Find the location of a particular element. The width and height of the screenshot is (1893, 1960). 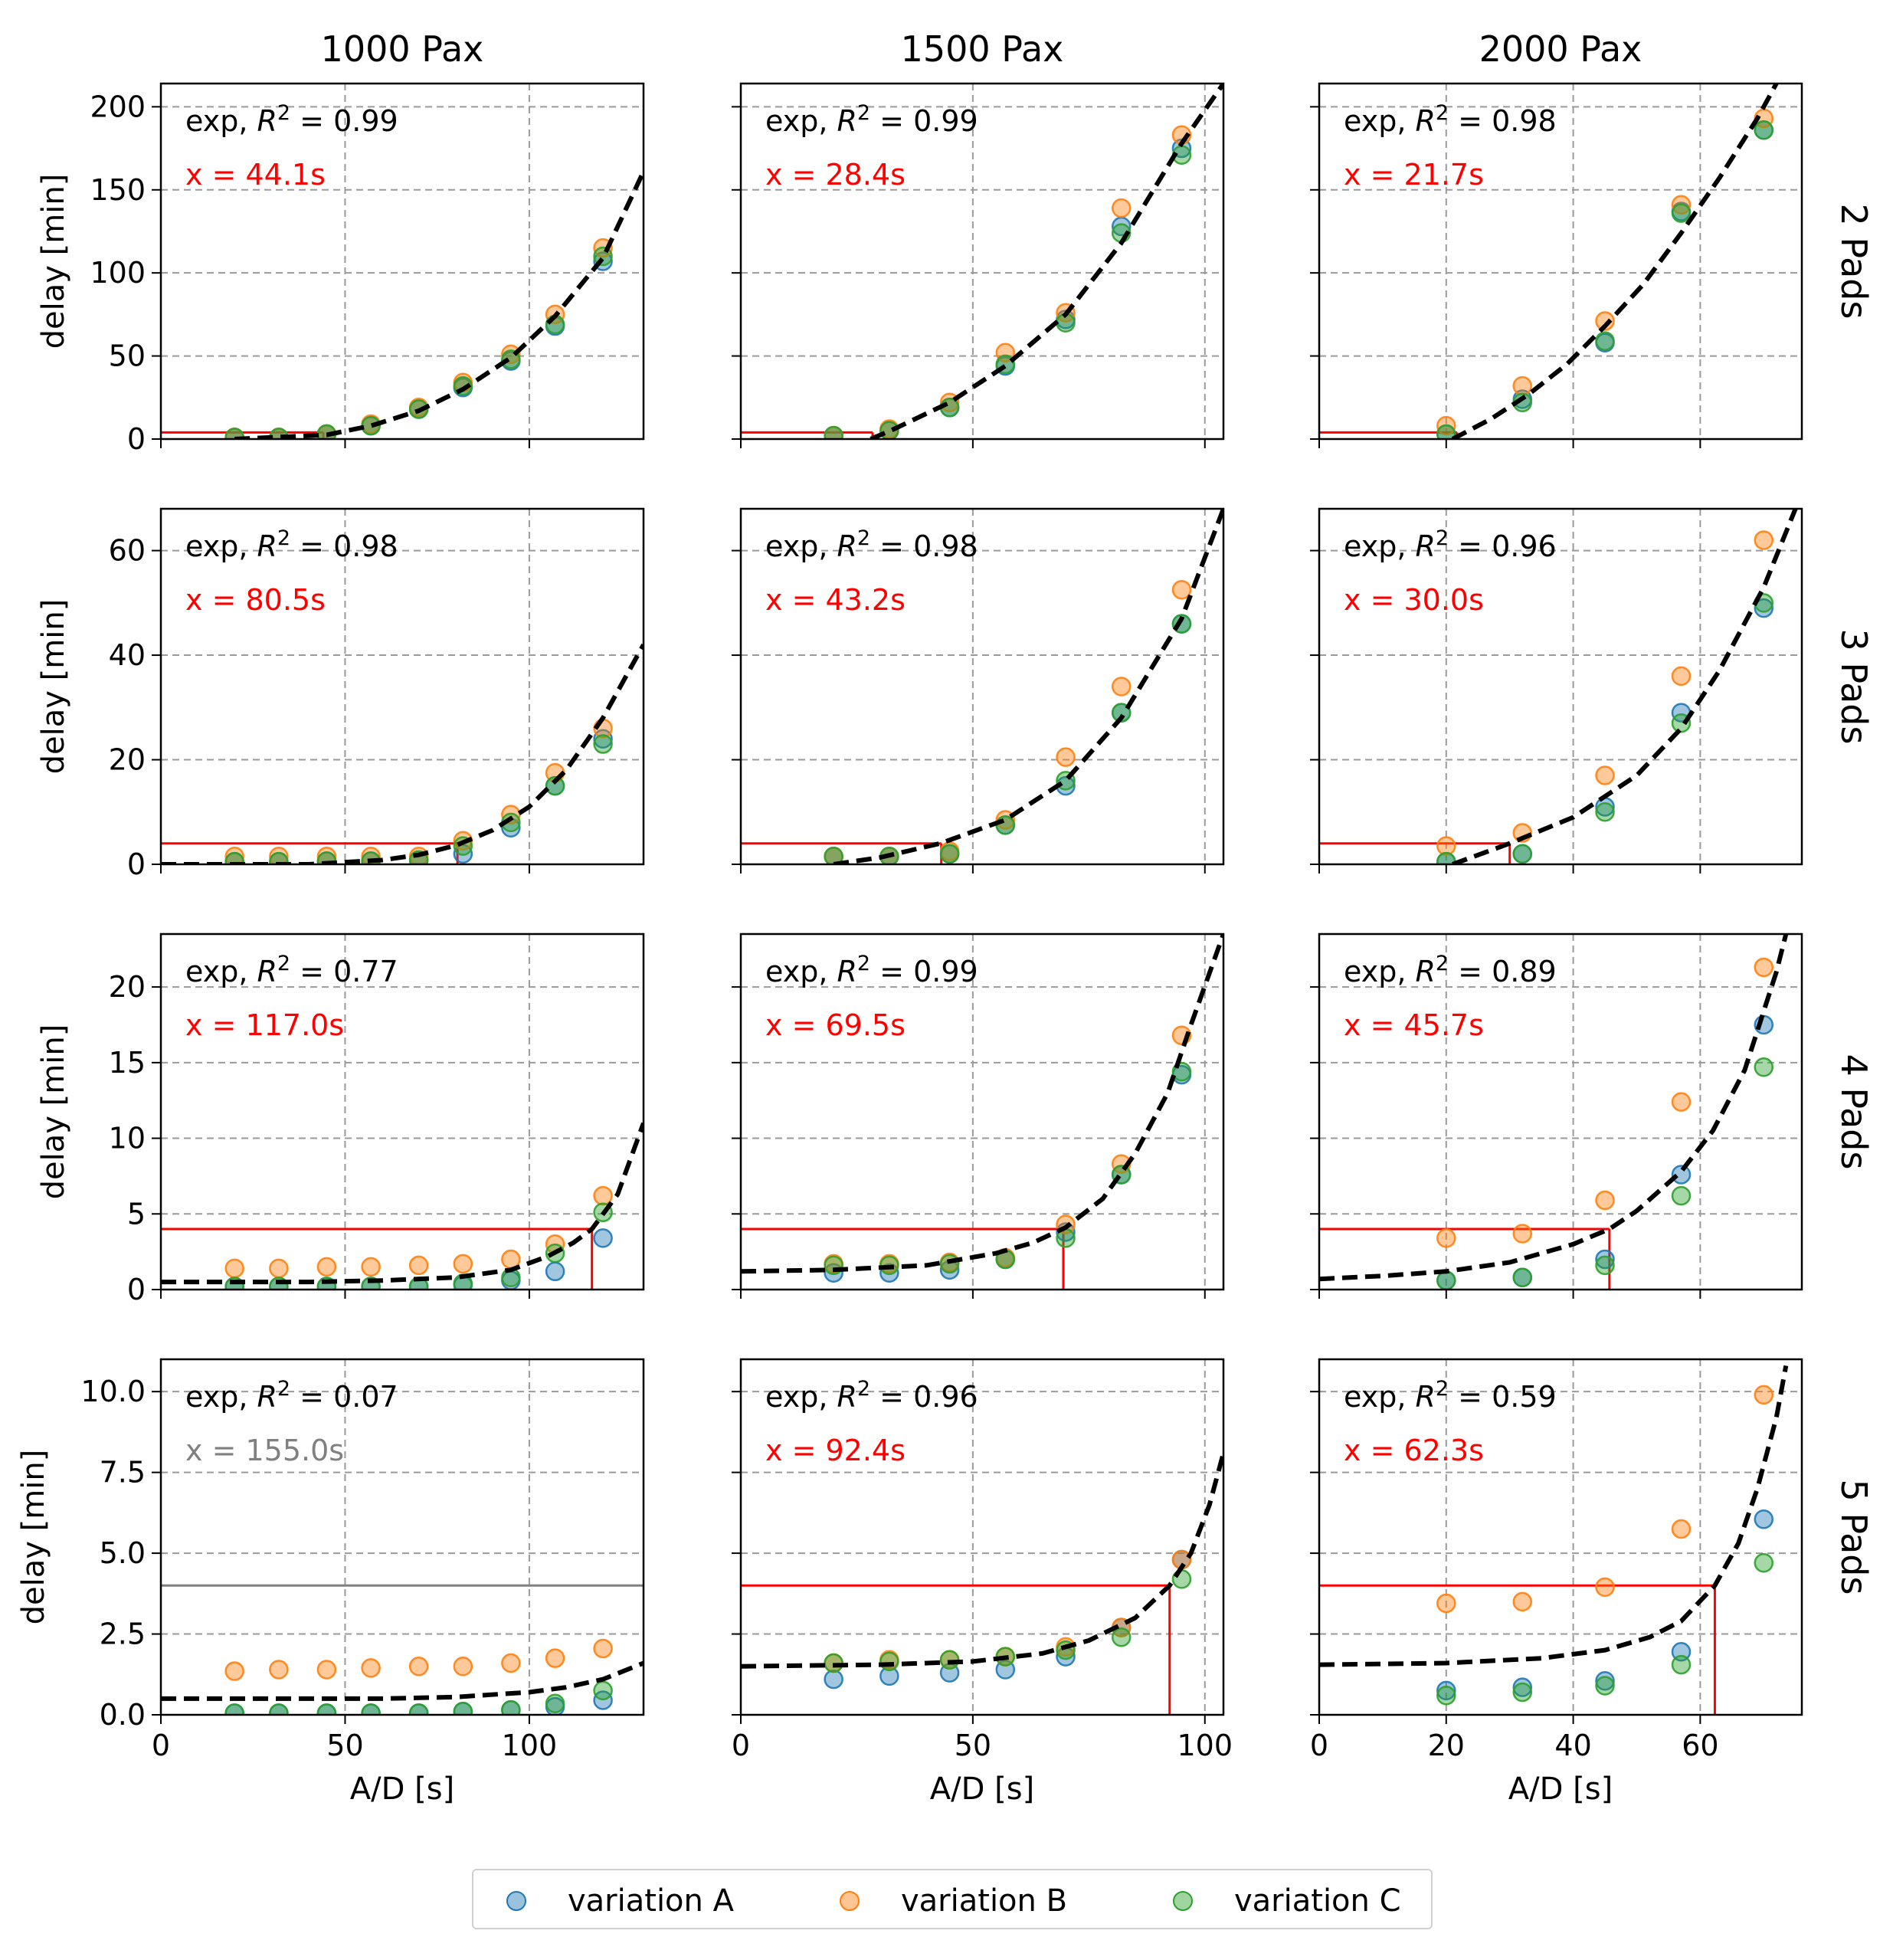

legend-label-variation-c: variation C is located at coordinates (1317, 1901).